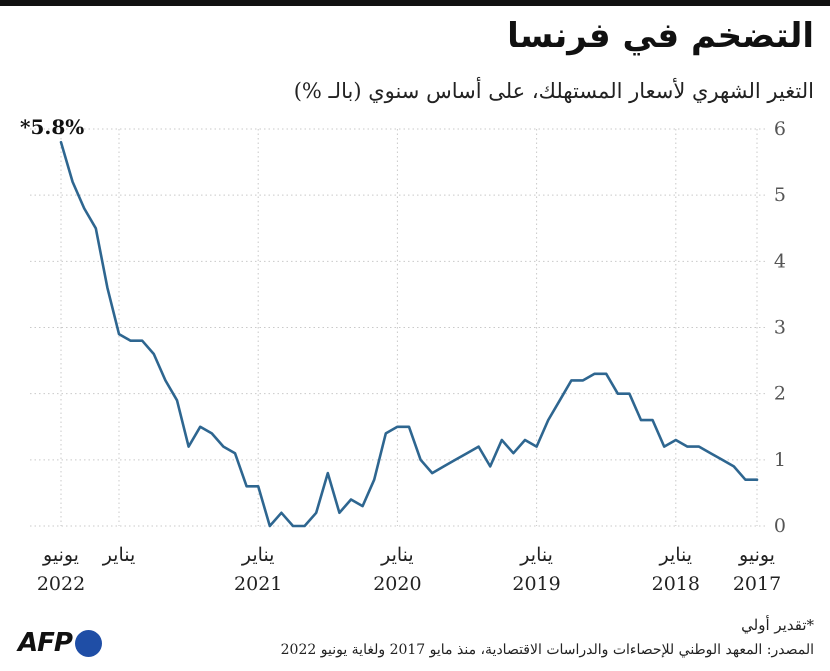  I want to click on afp-logo-text: AFP, so click(45, 643).